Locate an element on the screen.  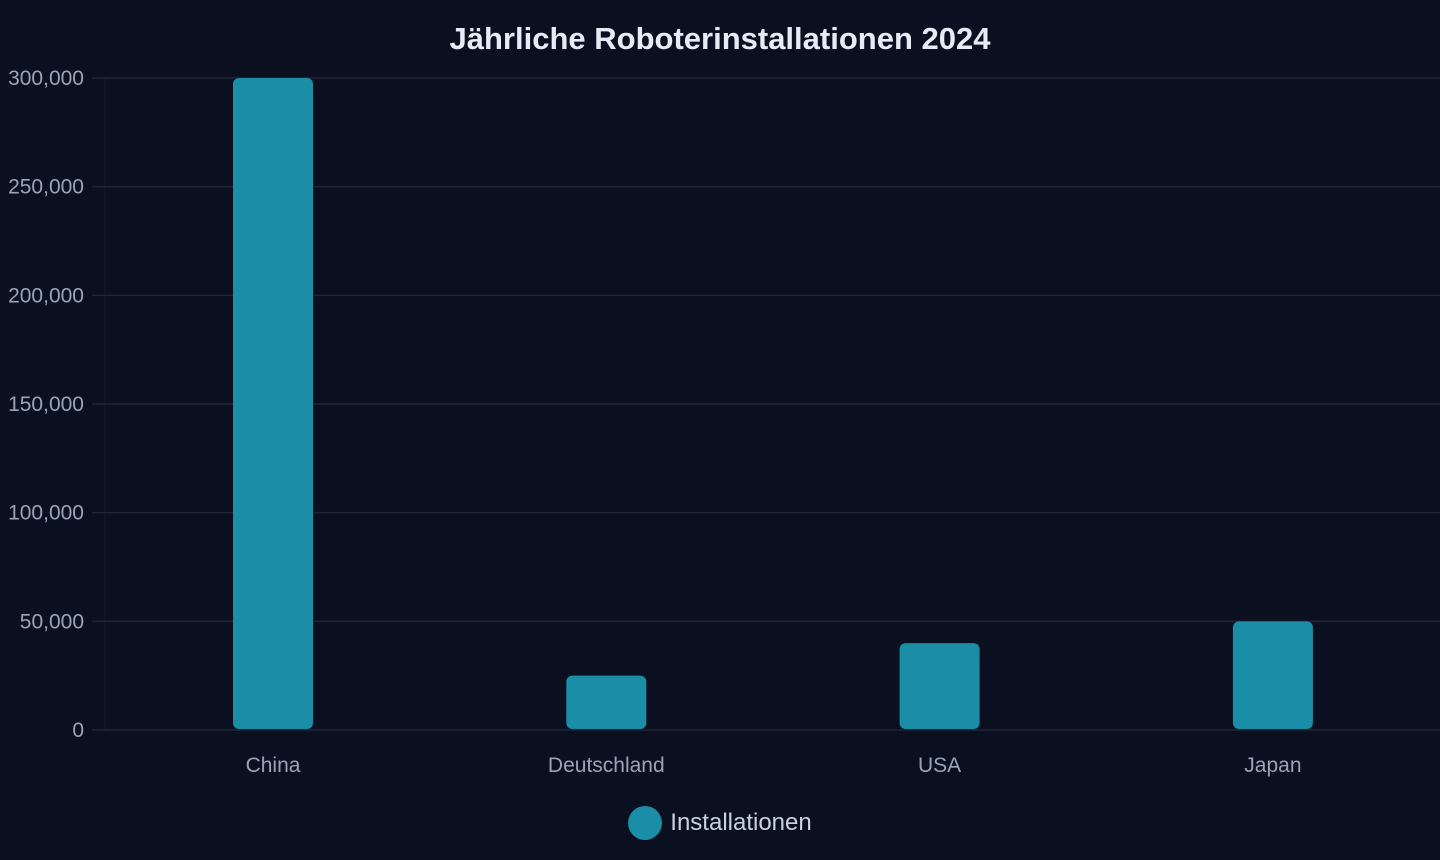
bar-japan is located at coordinates (1272, 675).